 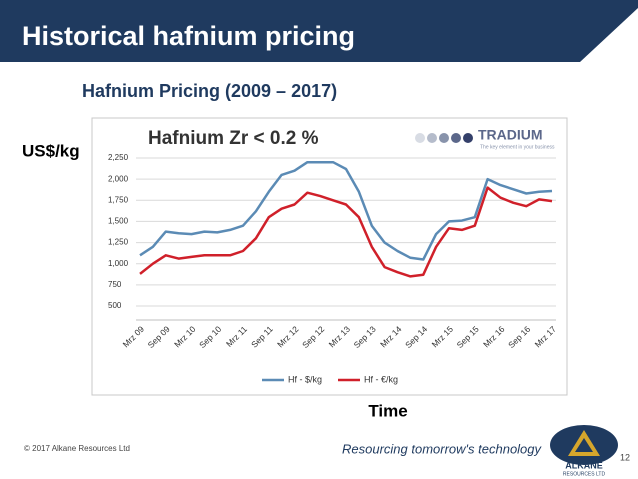 I want to click on slide-title: Historical hafnium pricing, so click(x=188, y=36).